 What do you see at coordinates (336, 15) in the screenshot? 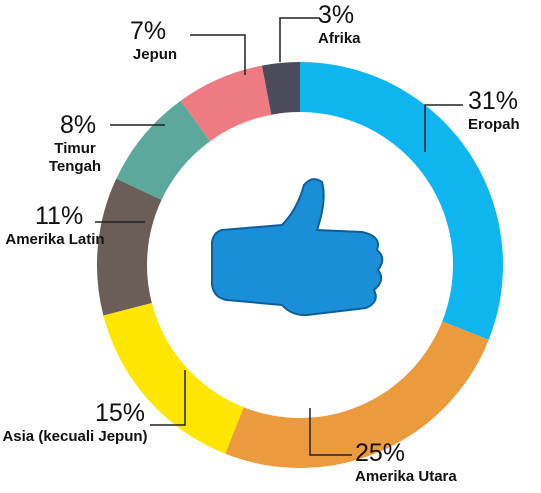
I see `value-label: 3%` at bounding box center [336, 15].